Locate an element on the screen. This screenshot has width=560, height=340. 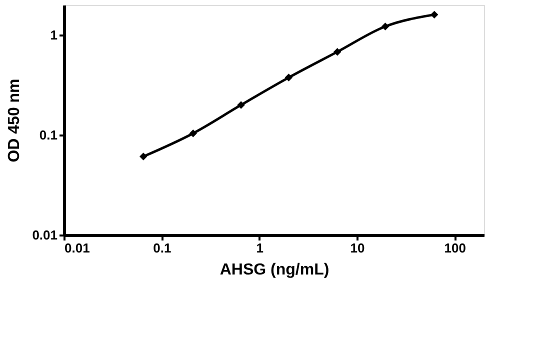
y-tick-label: 0.1 is located at coordinates (48, 135).